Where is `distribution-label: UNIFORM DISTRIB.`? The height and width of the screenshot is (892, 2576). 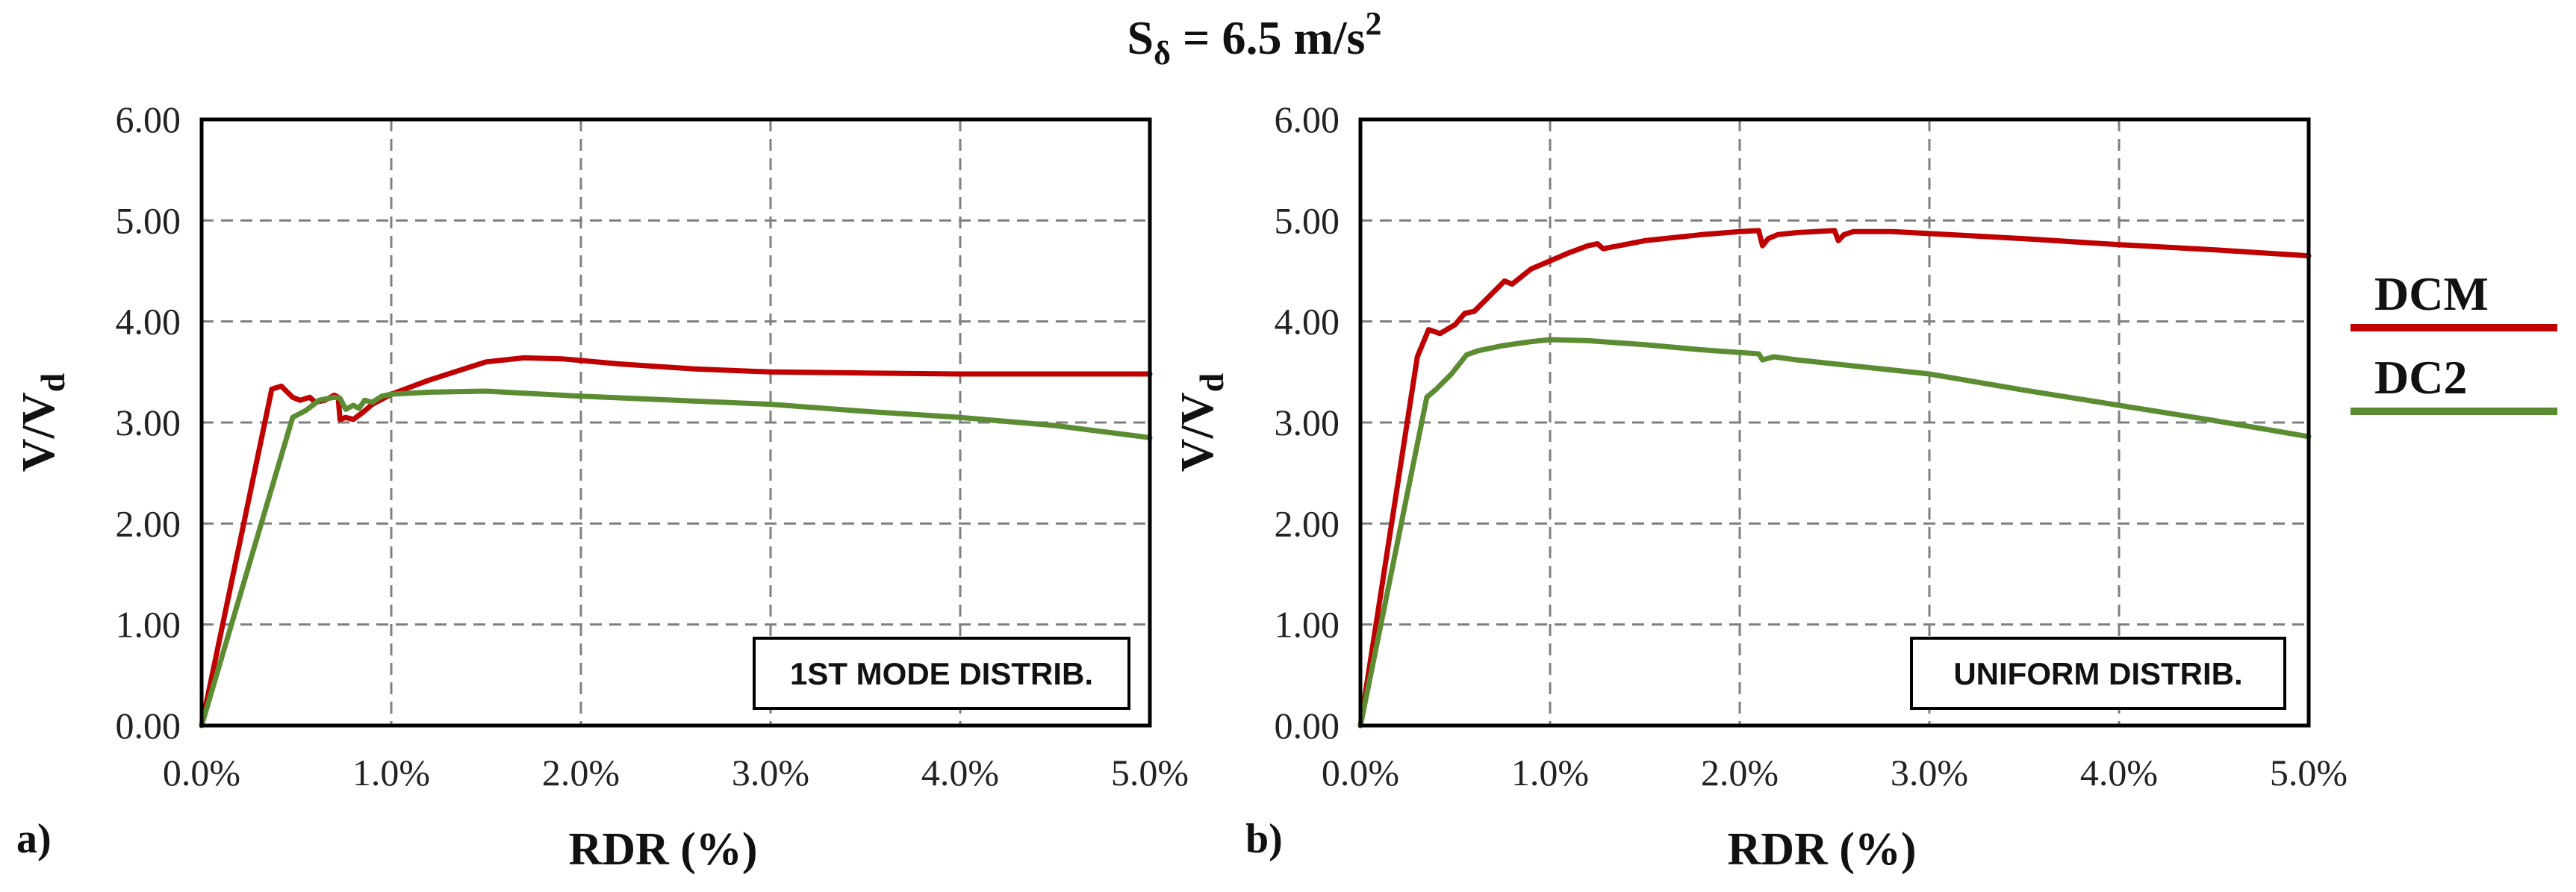
distribution-label: UNIFORM DISTRIB. is located at coordinates (2097, 673).